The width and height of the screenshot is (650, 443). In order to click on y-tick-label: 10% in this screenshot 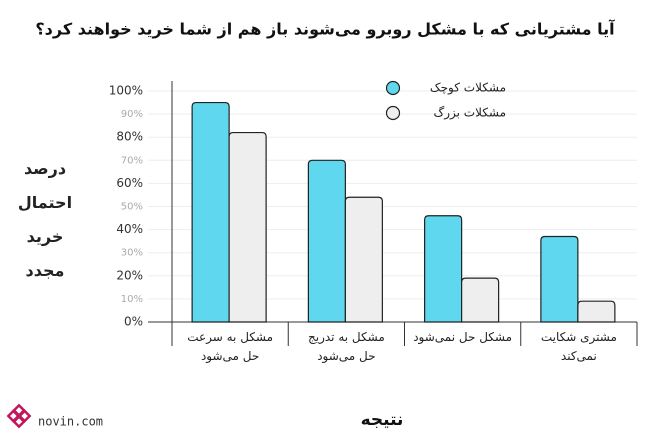, I will do `click(132, 299)`.